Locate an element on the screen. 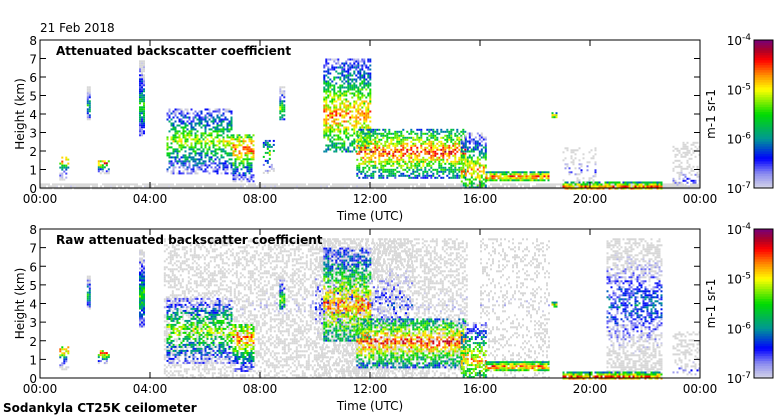 Image resolution: width=780 pixels, height=420 pixels. cloud-feature is located at coordinates (199, 141).